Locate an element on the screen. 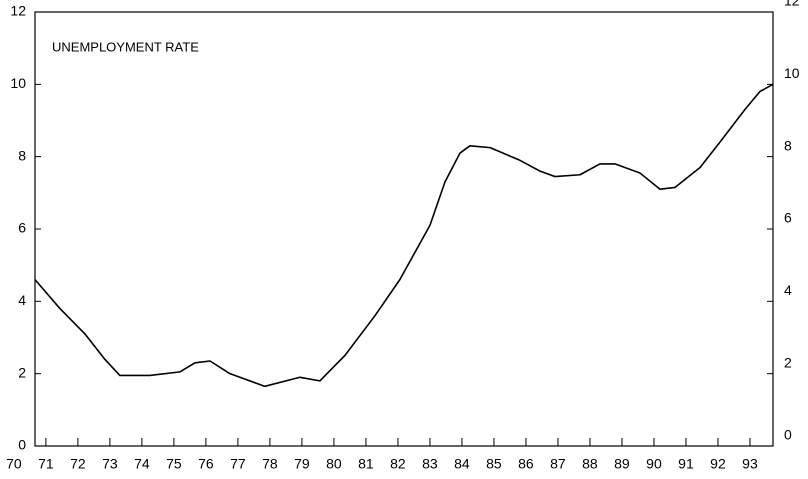 The image size is (808, 479). x-tick-label: 78 is located at coordinates (270, 464).